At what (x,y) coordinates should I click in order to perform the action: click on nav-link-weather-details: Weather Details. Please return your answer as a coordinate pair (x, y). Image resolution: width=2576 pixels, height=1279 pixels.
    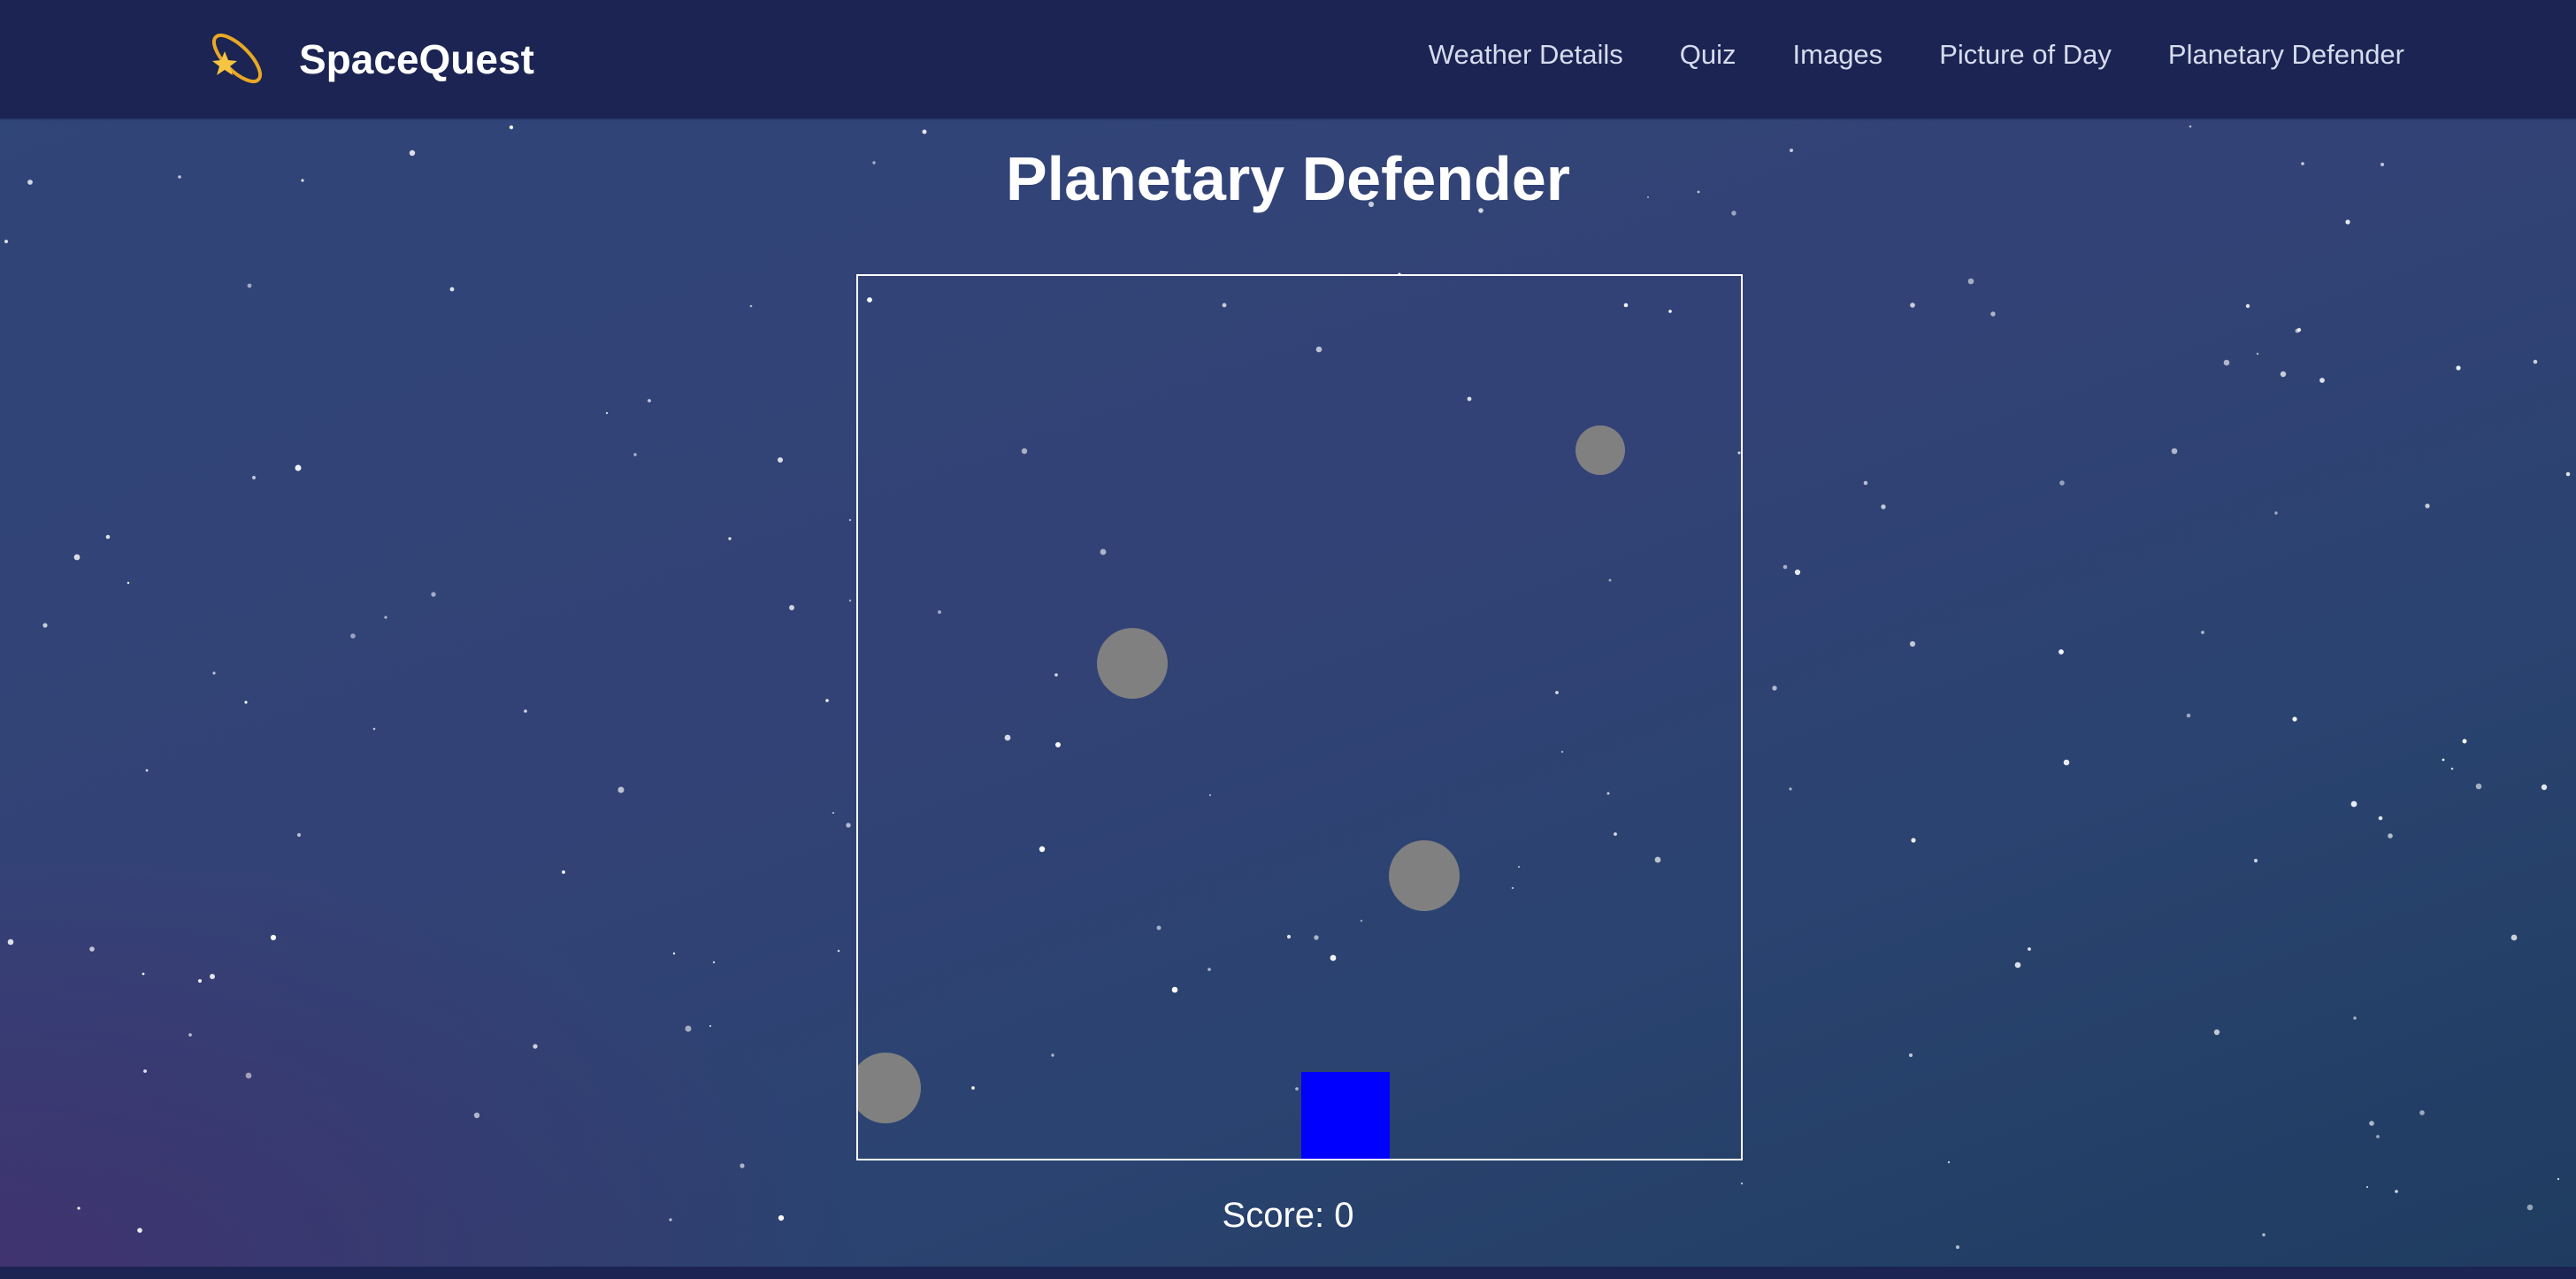
    Looking at the image, I should click on (1525, 54).